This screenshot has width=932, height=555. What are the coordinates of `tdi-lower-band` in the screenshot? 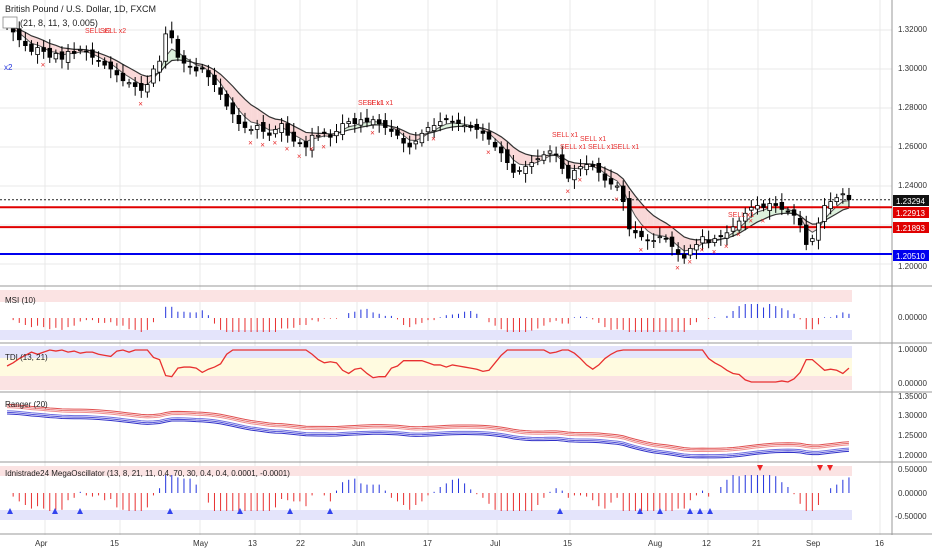 It's located at (426, 383).